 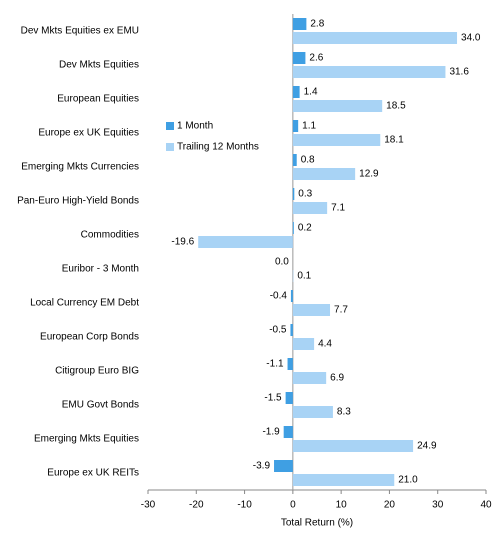 What do you see at coordinates (427, 446) in the screenshot?
I see `value-label: 24.9` at bounding box center [427, 446].